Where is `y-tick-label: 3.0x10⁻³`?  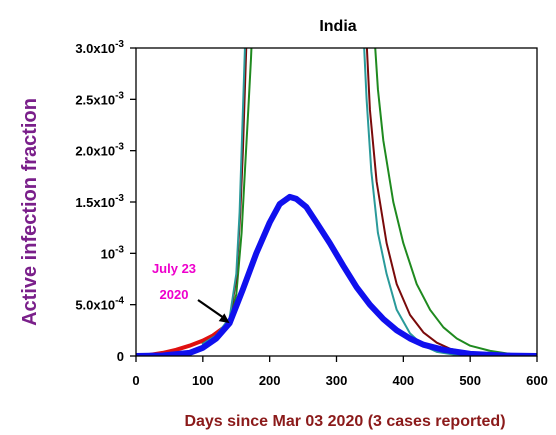 y-tick-label: 3.0x10⁻³ is located at coordinates (99, 47).